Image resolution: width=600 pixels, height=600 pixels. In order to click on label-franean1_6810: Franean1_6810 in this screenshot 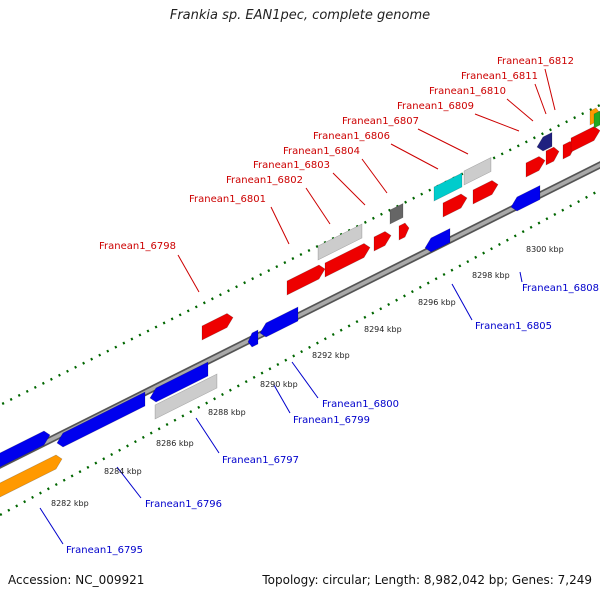, I will do `click(467, 91)`.